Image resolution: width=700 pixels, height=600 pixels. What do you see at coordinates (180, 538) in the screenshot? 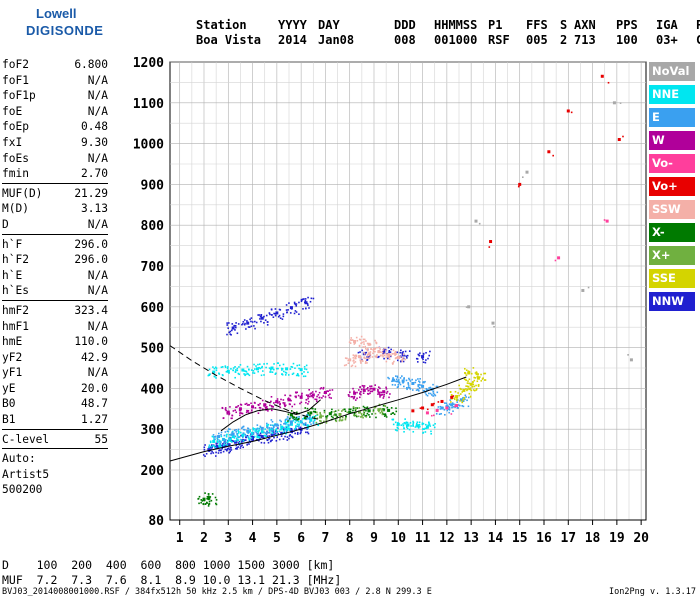
I see `x-tick-label: 1` at bounding box center [180, 538].